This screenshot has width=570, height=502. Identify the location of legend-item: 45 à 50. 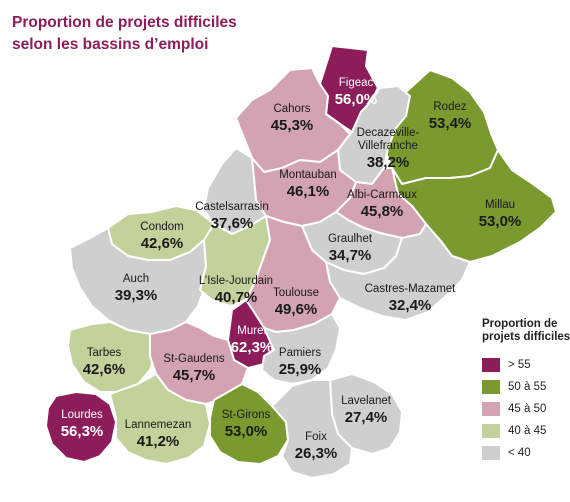
(526, 409).